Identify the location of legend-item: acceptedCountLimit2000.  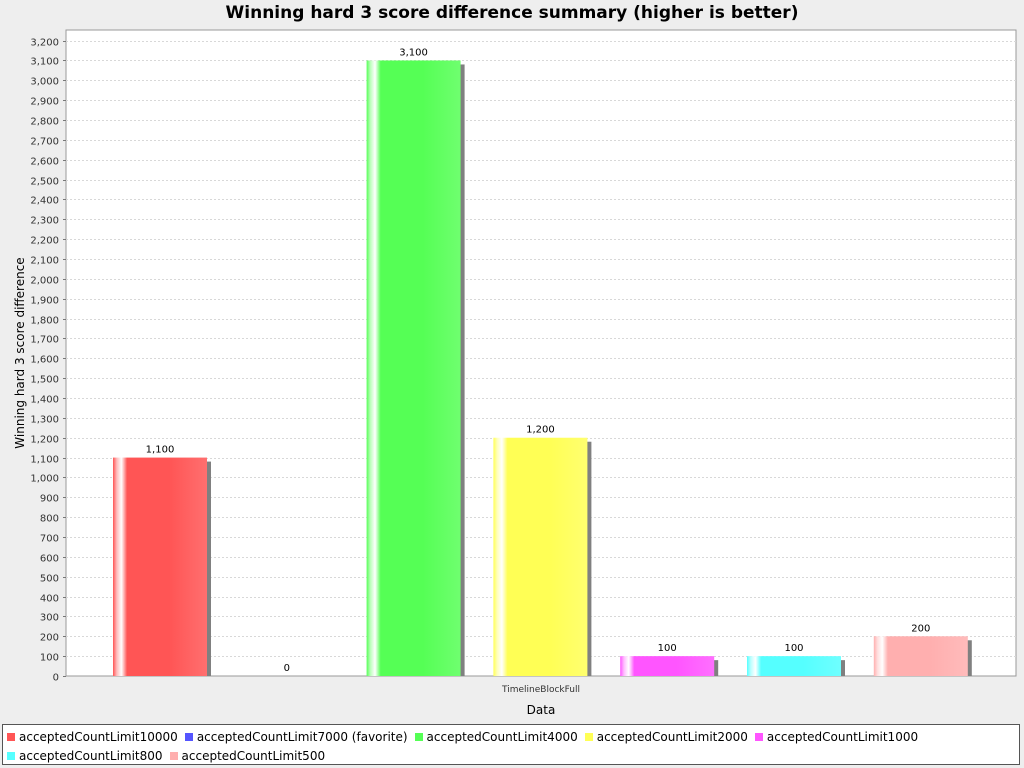
(666, 737).